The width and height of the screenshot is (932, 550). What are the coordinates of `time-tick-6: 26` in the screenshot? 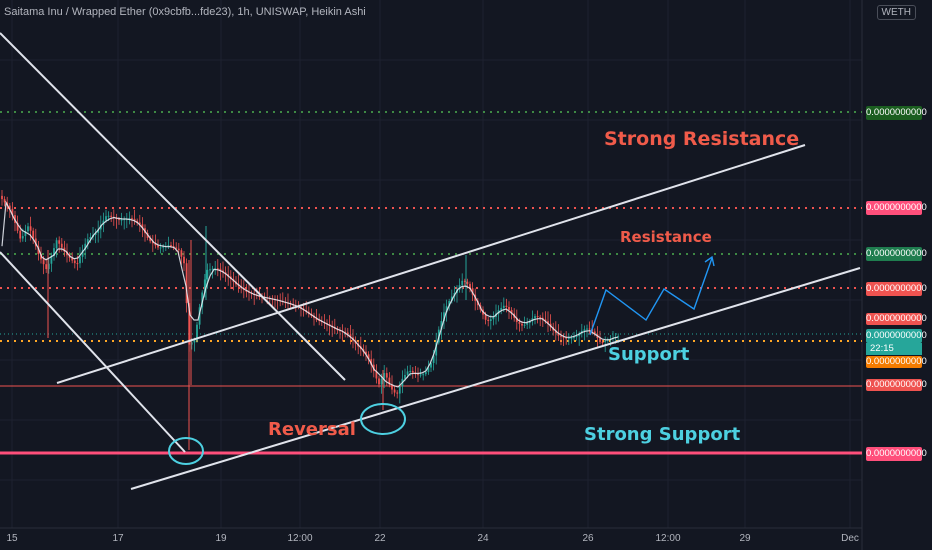 It's located at (588, 538).